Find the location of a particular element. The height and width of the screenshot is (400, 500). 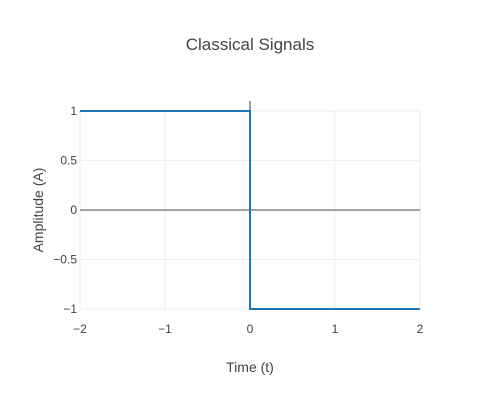

chart-title: Classical Signals is located at coordinates (250, 44).